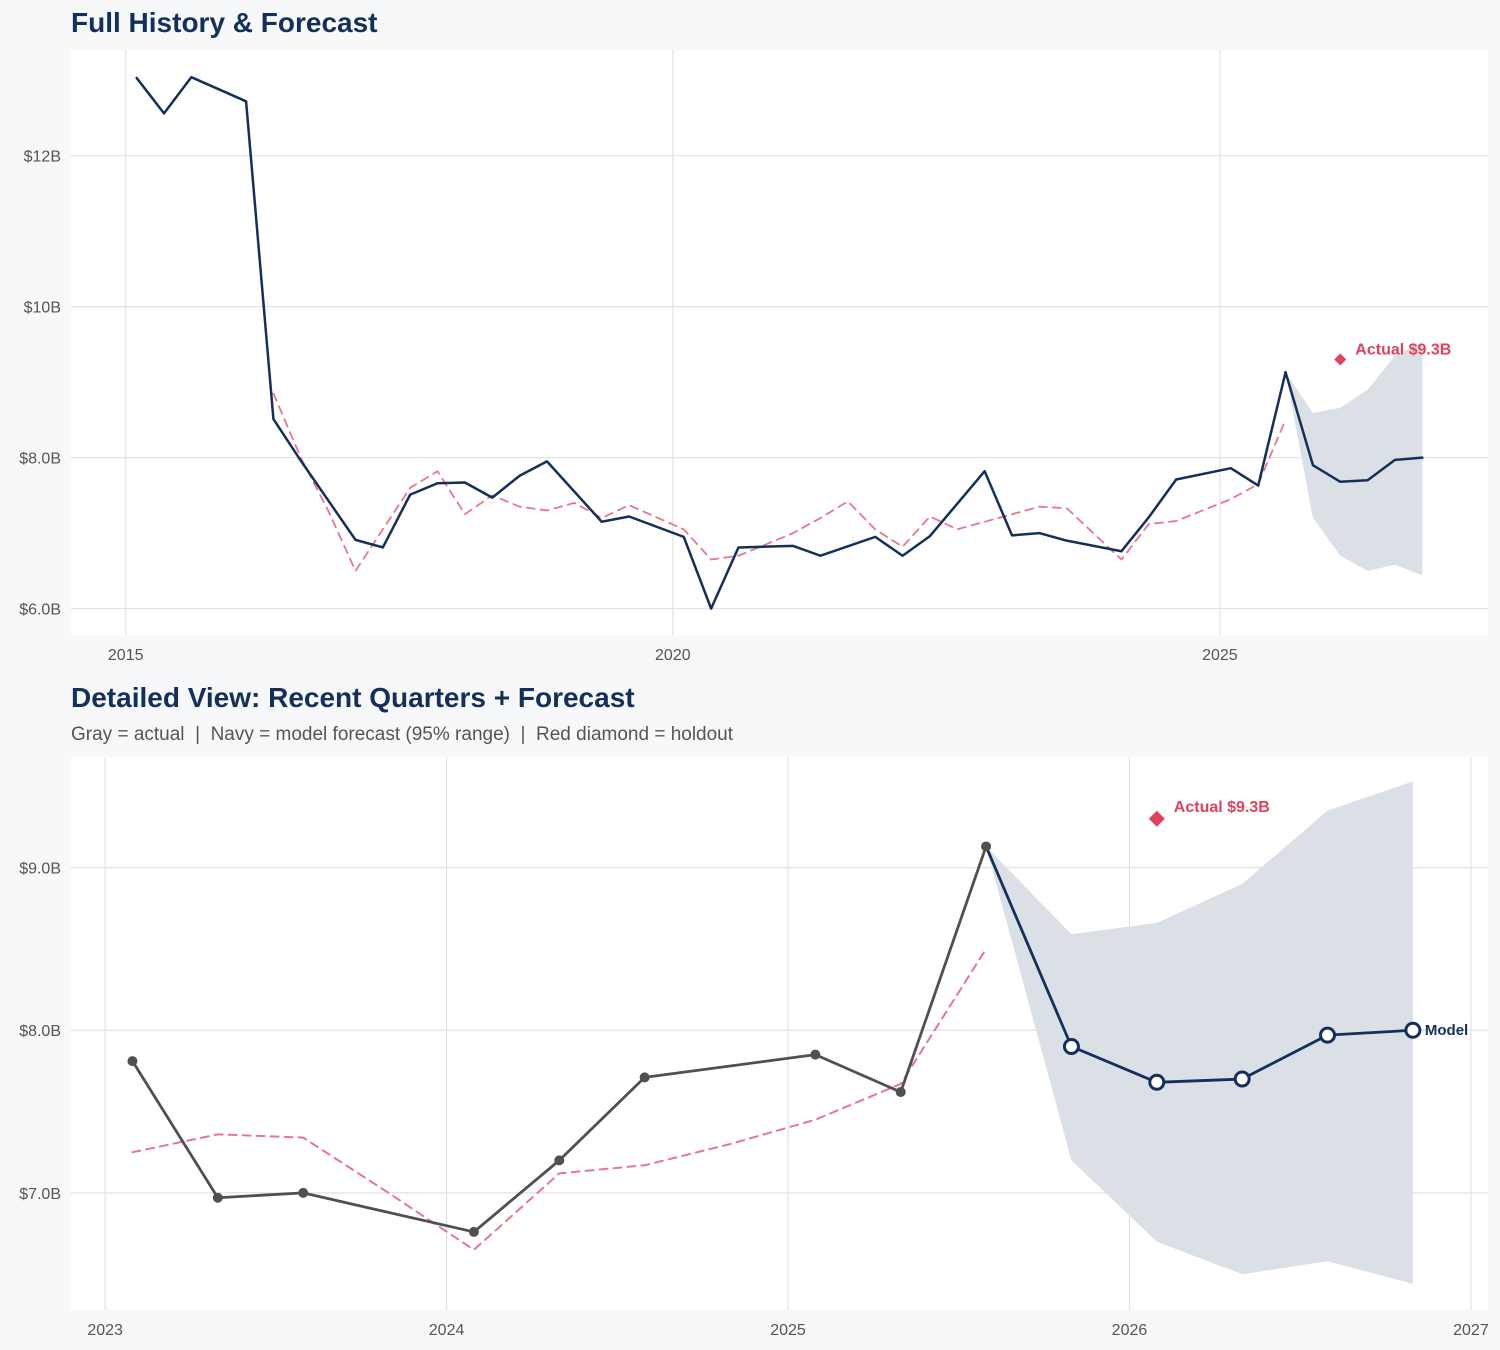 The width and height of the screenshot is (1500, 1350). What do you see at coordinates (105, 1330) in the screenshot?
I see `x-tick-label: 2023` at bounding box center [105, 1330].